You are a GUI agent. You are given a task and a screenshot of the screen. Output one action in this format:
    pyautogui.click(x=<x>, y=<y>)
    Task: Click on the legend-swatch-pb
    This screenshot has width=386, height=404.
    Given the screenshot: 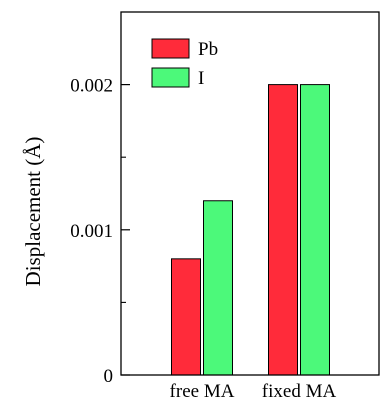 What is the action you would take?
    pyautogui.click(x=170, y=48)
    